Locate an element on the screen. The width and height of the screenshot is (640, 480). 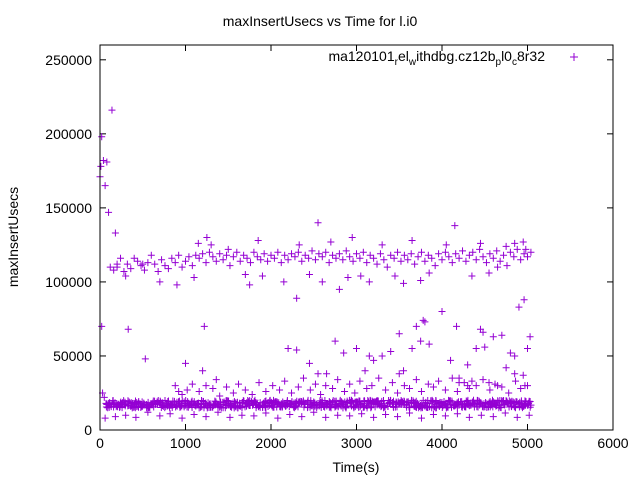
x-tick-label: 0 is located at coordinates (100, 443).